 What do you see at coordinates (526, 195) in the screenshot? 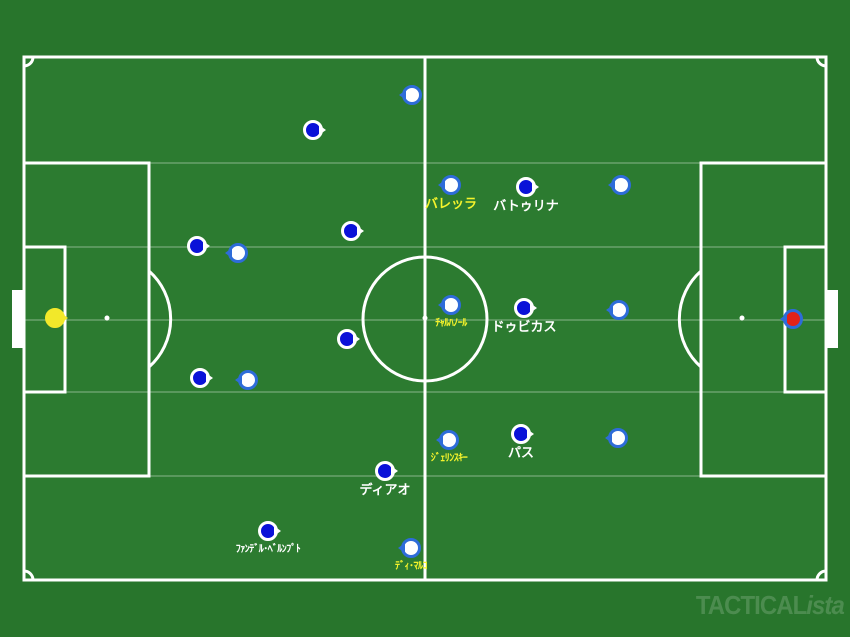
I see `blue-team-player-2: バトゥリナ` at bounding box center [526, 195].